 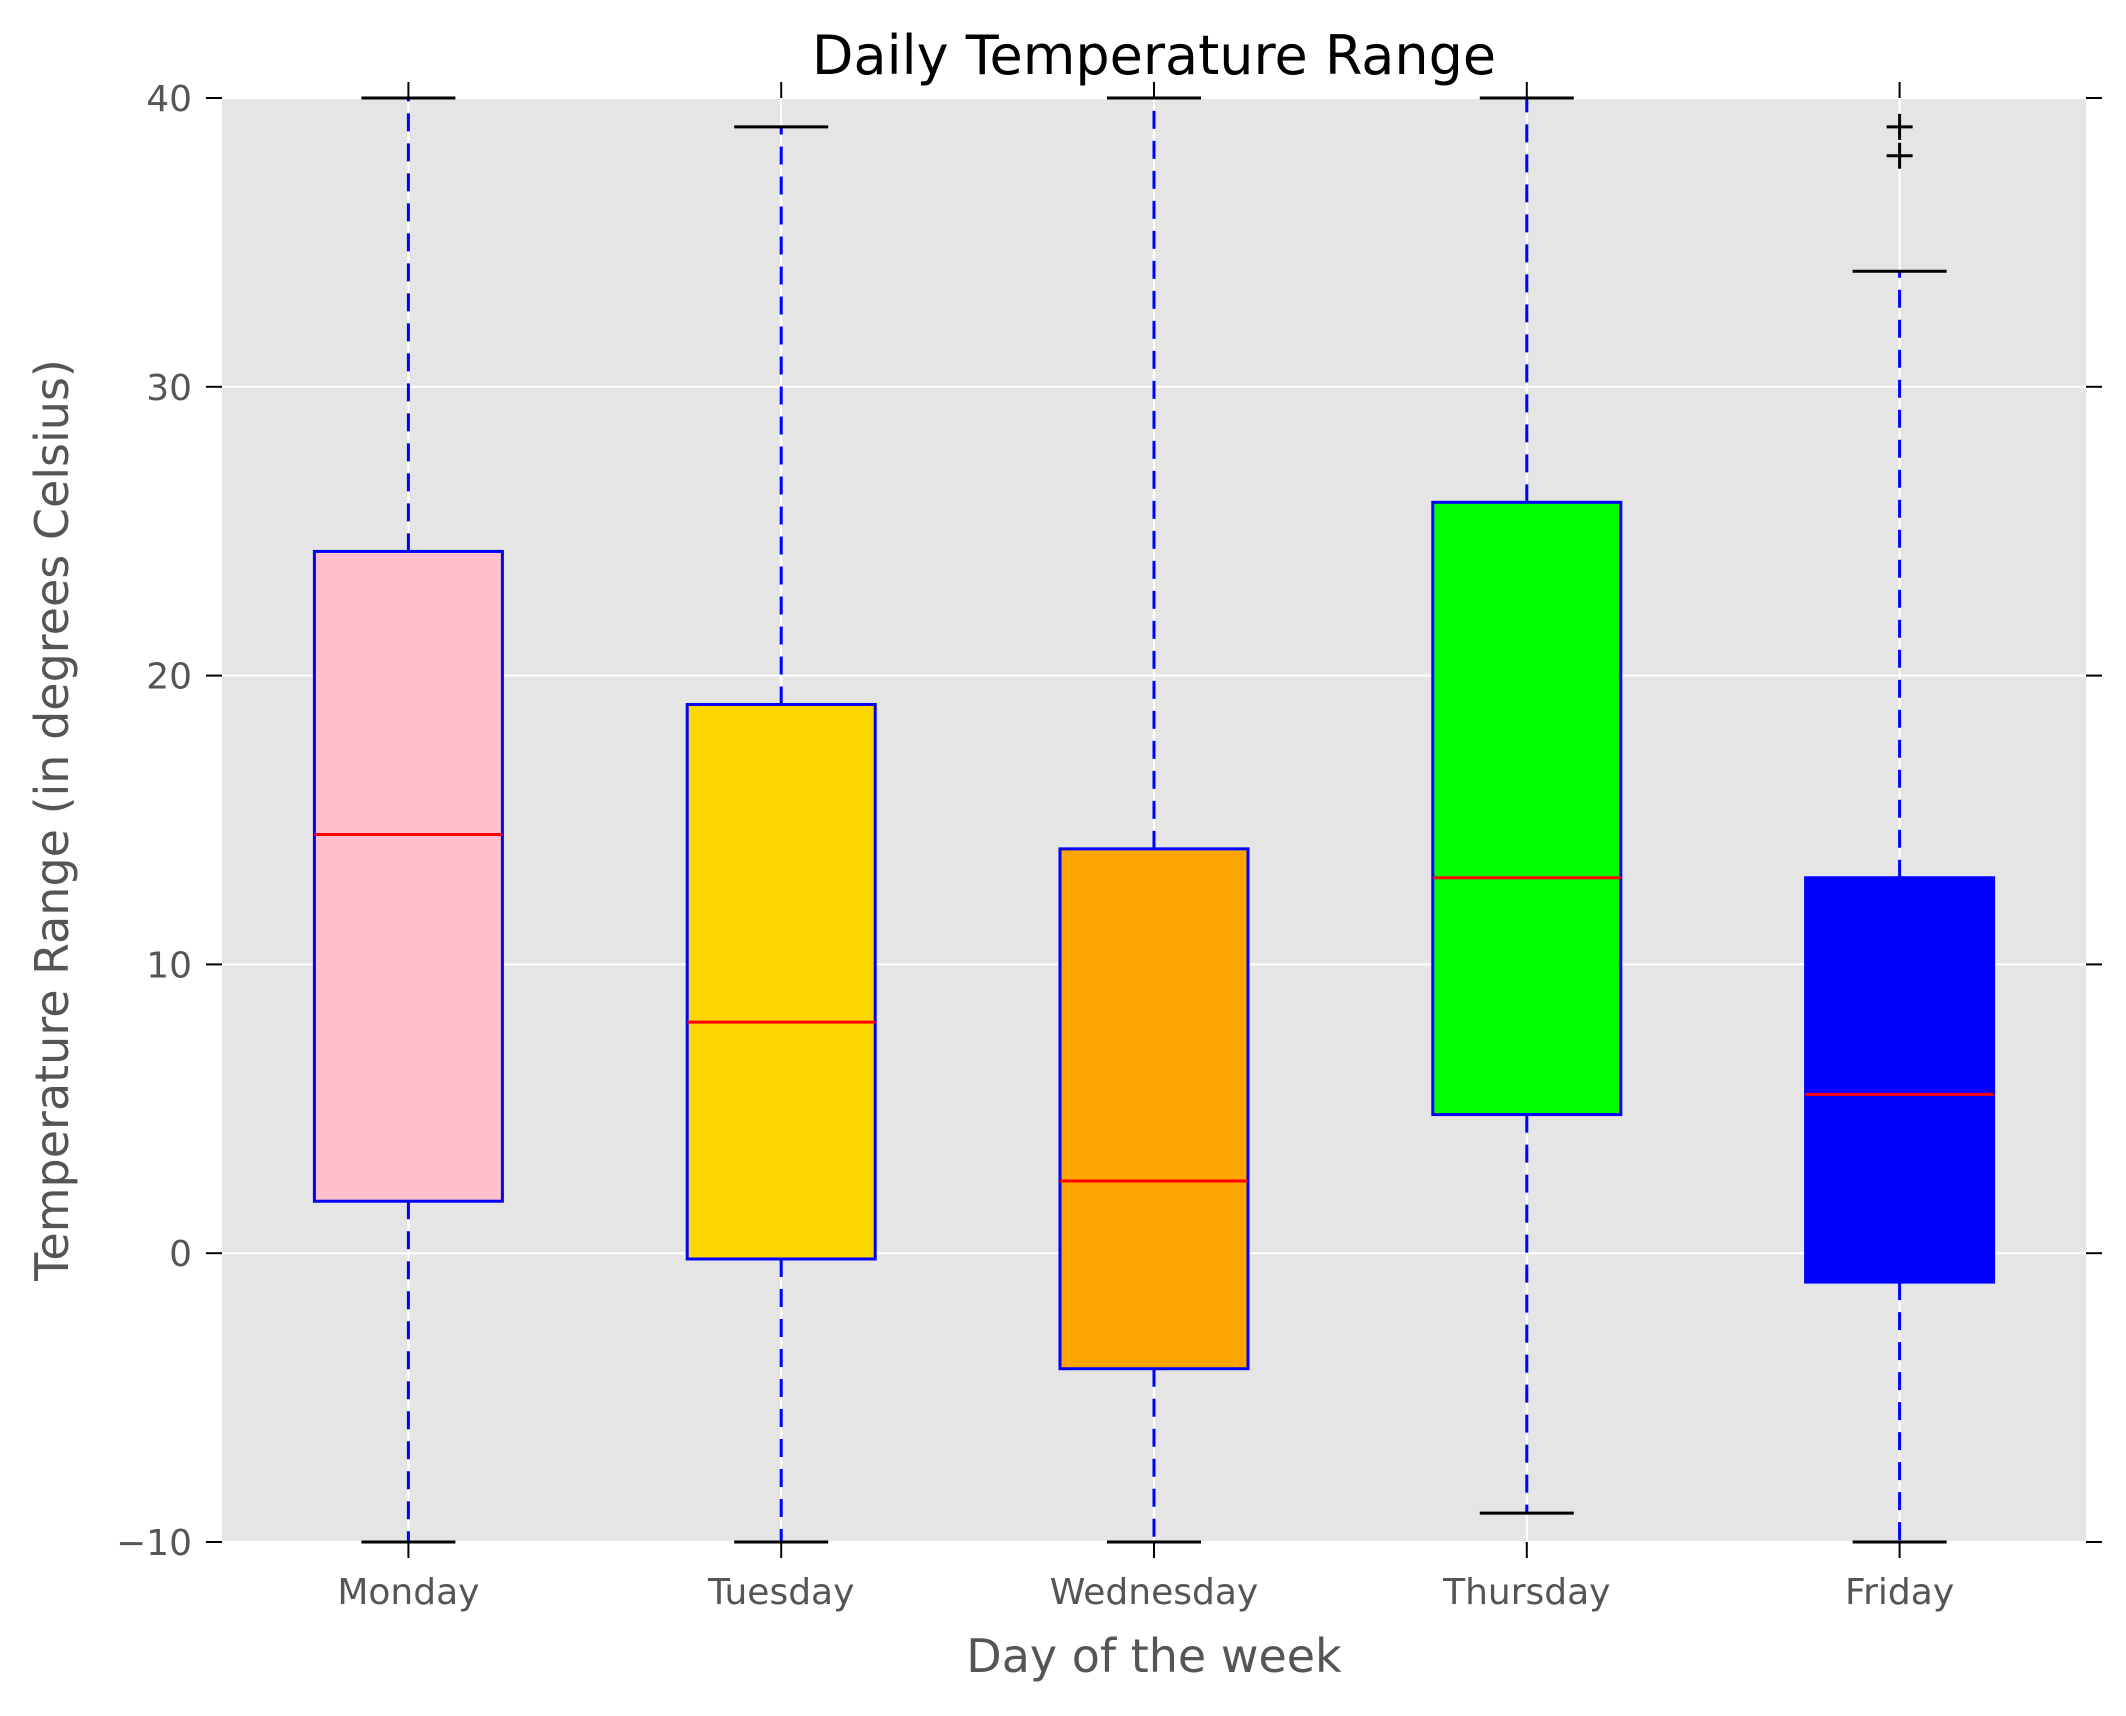 I want to click on box-tuesday, so click(x=781, y=834).